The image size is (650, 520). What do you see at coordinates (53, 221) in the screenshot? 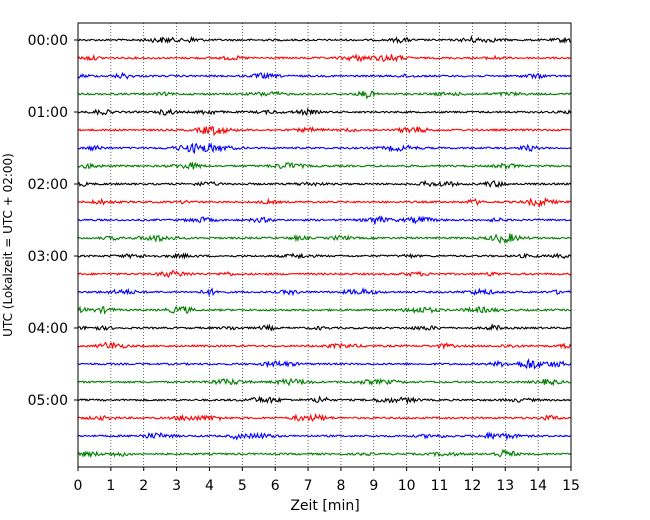
I see `y-axis-ticks: 00:00 01:00 02:00 03:00 04:00 05:00` at bounding box center [53, 221].